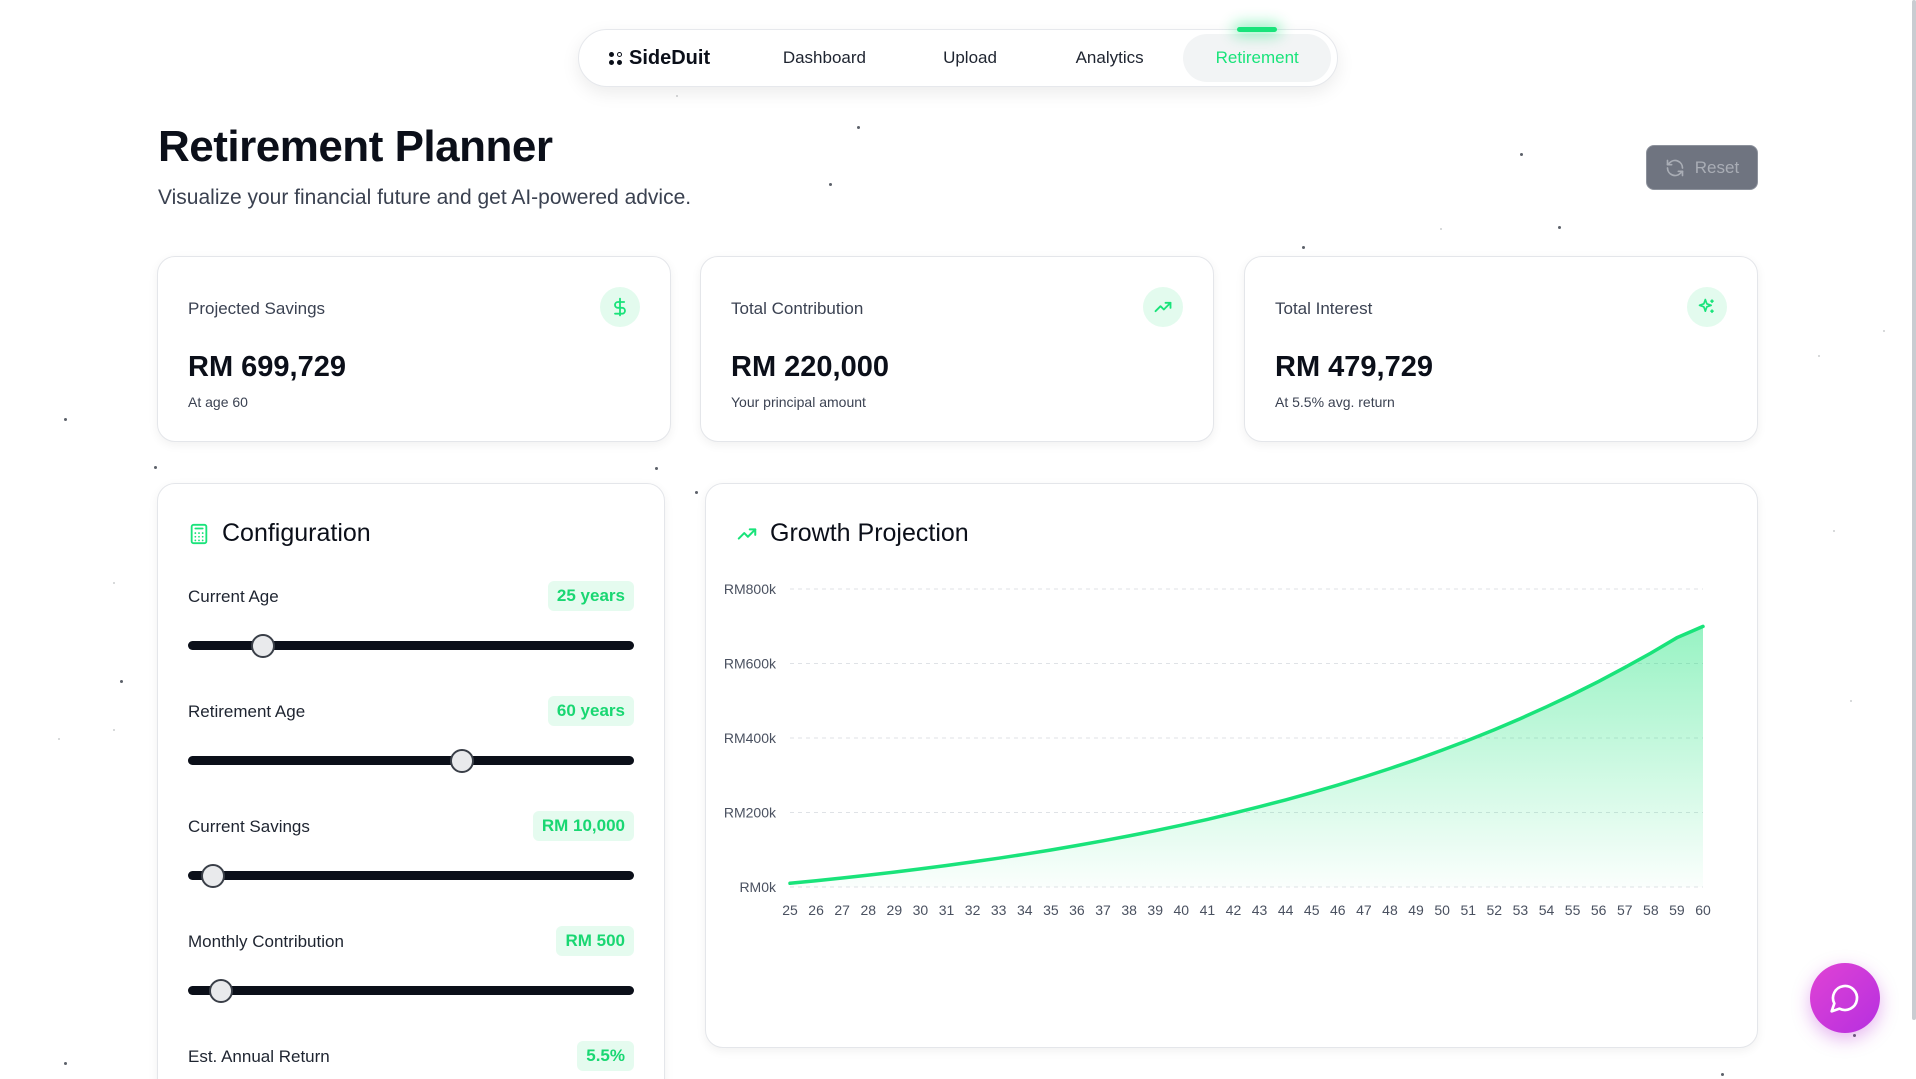 The height and width of the screenshot is (1079, 1916). Describe the element at coordinates (355, 146) in the screenshot. I see `page-title: Retirement Planner` at that location.